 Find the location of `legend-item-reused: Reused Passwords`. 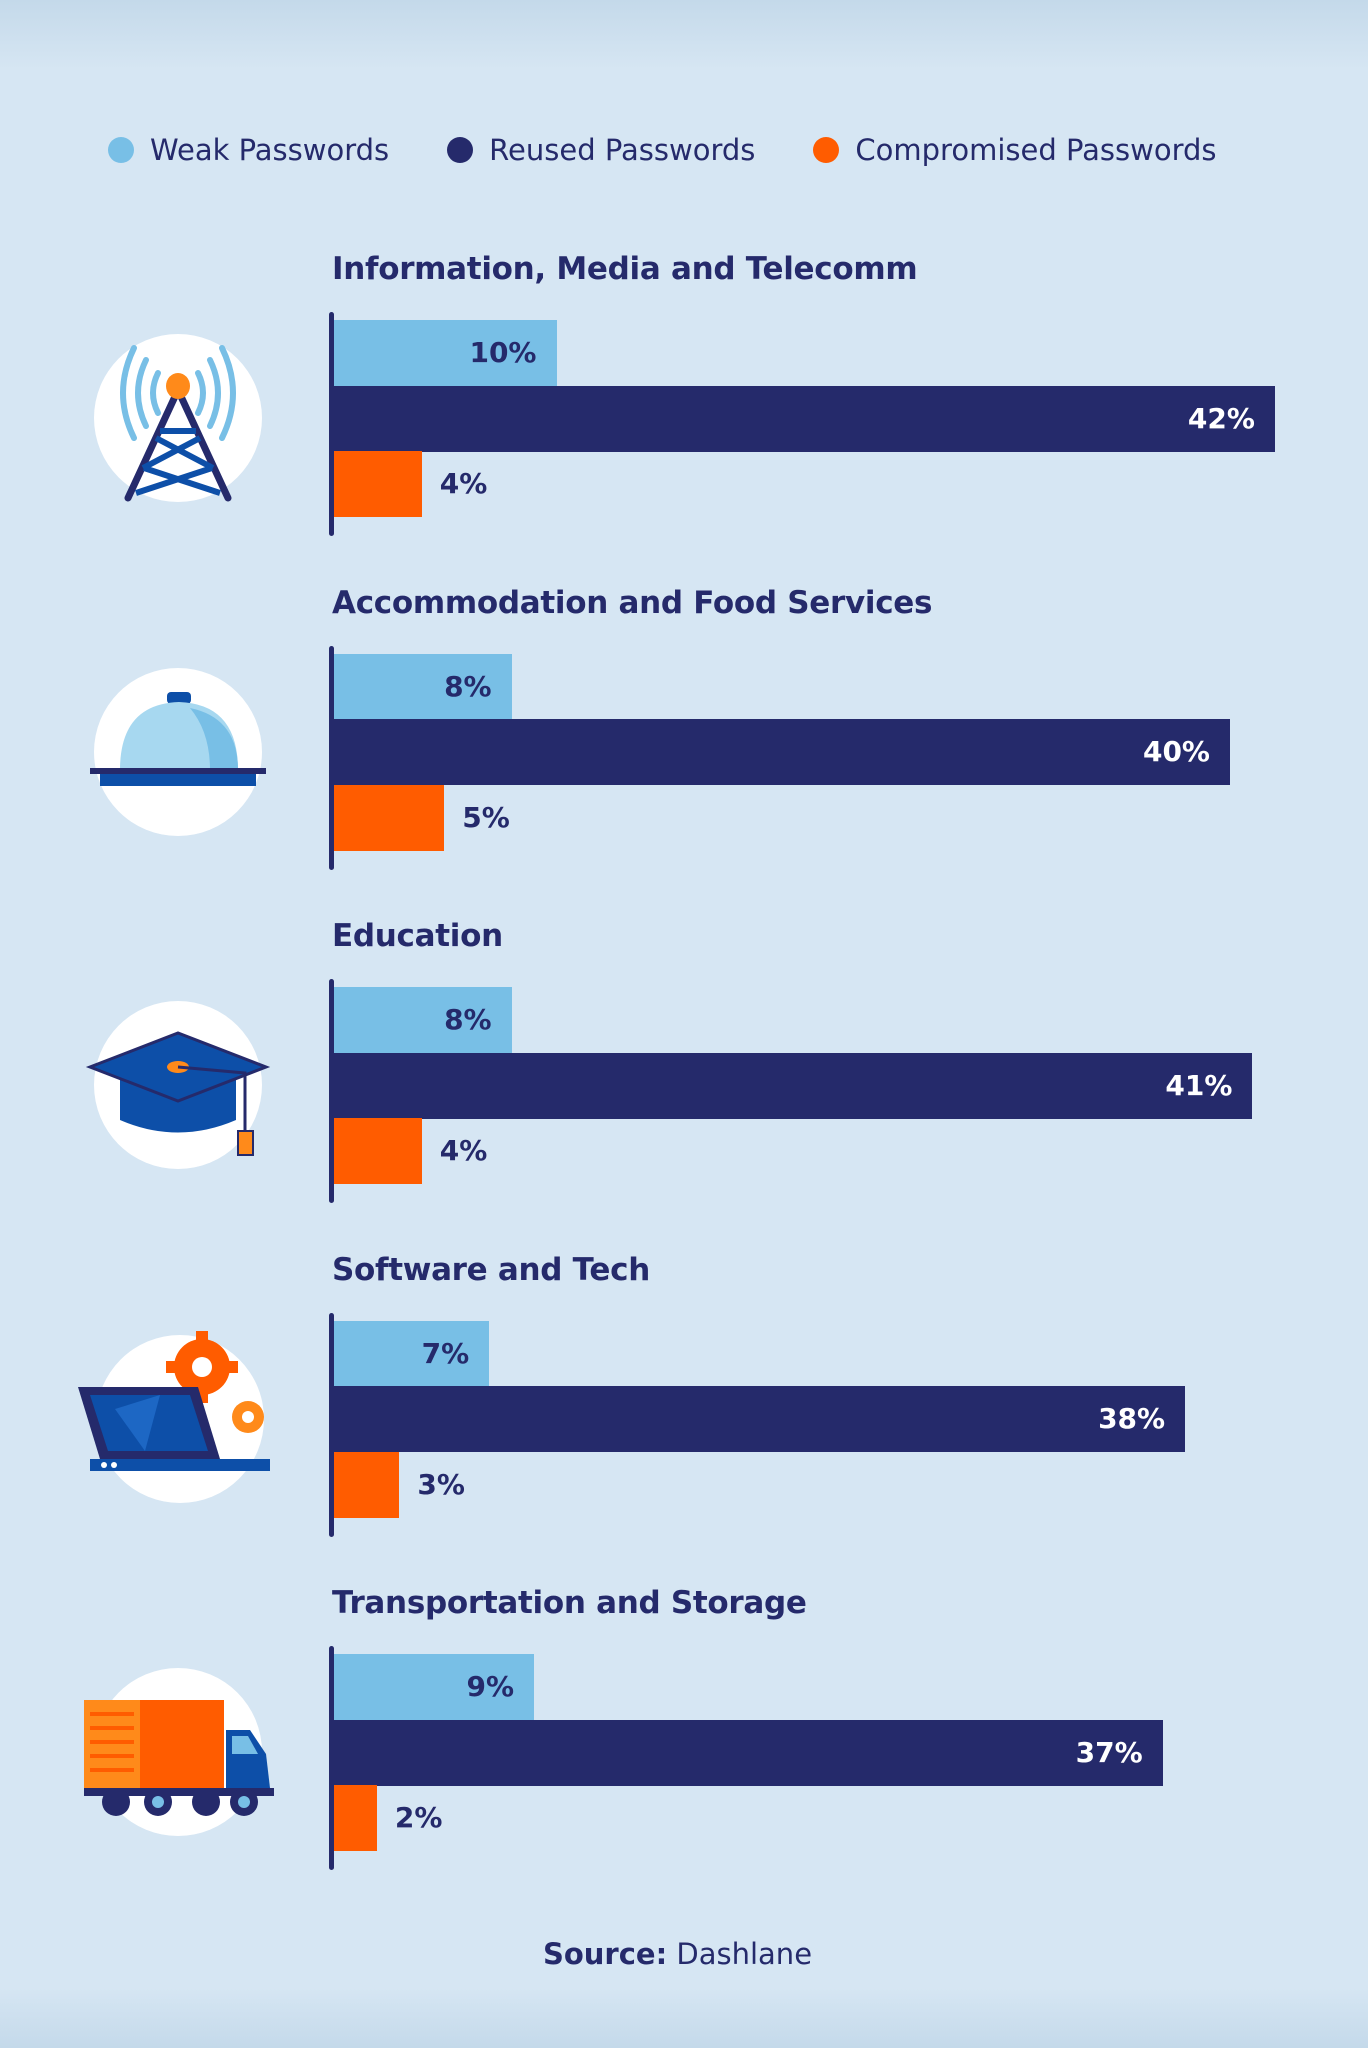

legend-item-reused: Reused Passwords is located at coordinates (601, 150).